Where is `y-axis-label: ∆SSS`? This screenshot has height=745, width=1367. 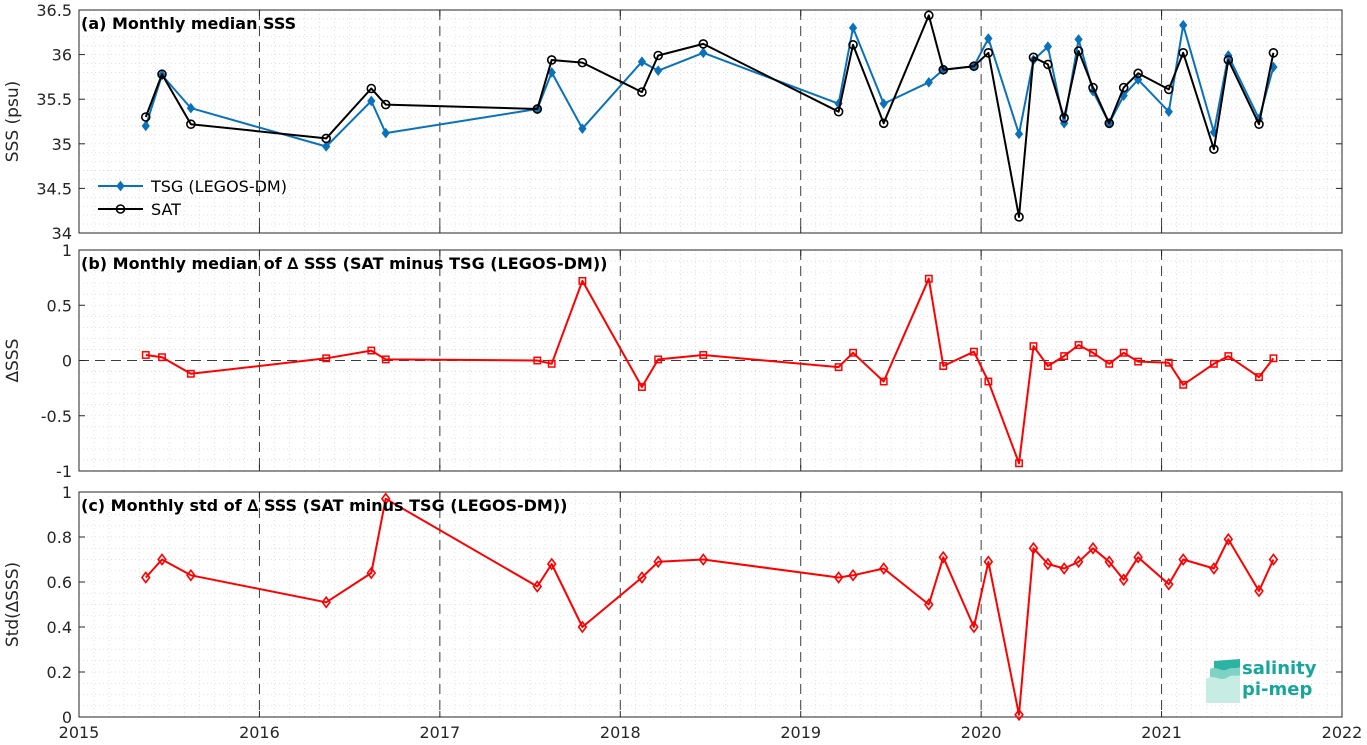
y-axis-label: ∆SSS is located at coordinates (13, 361).